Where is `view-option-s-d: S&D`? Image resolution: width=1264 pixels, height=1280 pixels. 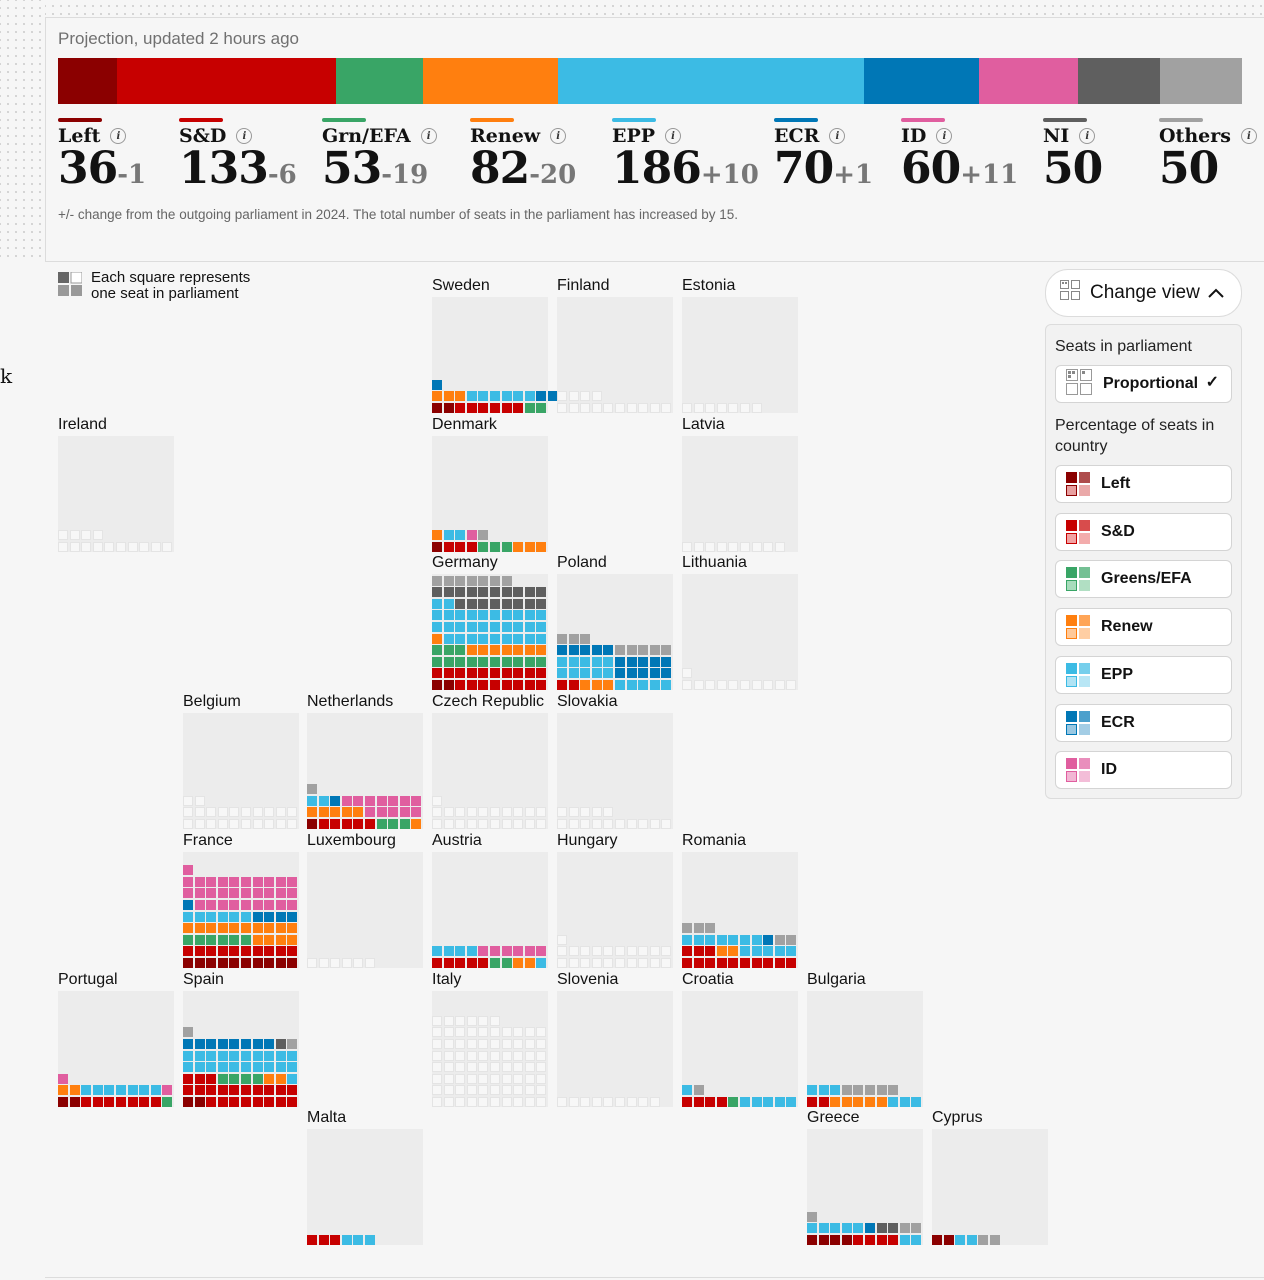
view-option-s-d: S&D is located at coordinates (1143, 531).